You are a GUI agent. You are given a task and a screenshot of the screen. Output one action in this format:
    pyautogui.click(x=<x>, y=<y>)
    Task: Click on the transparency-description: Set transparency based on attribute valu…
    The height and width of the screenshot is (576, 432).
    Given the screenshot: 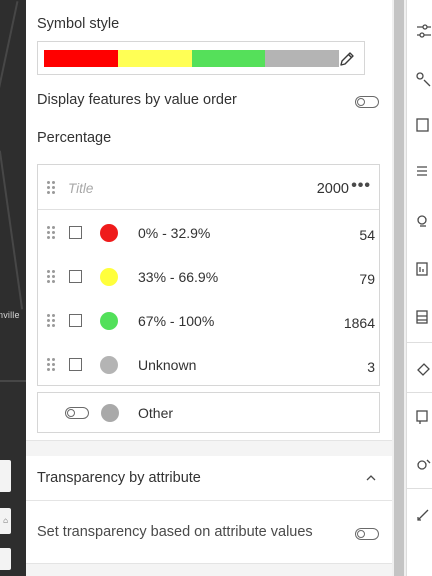 What is the action you would take?
    pyautogui.click(x=175, y=532)
    